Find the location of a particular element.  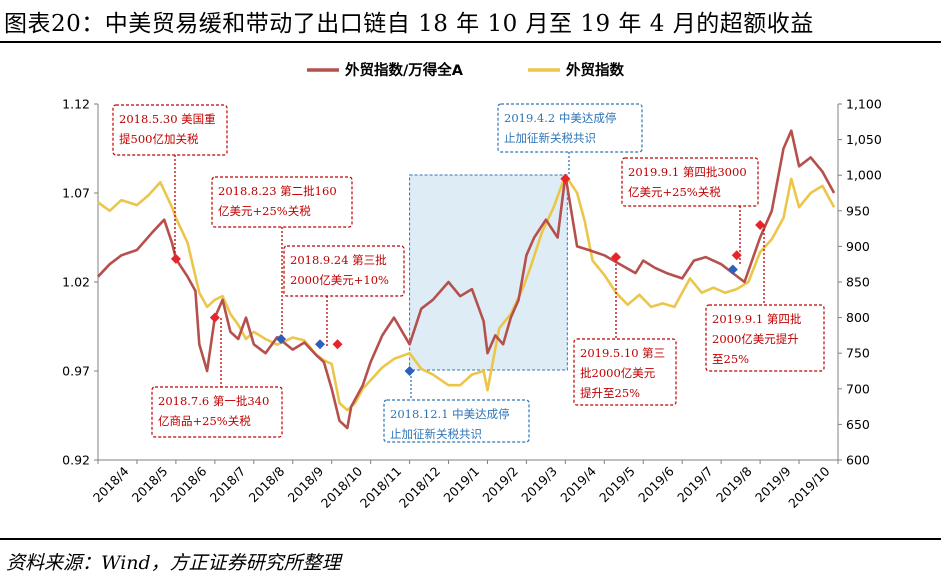

y-tick-left-label: 1.07 is located at coordinates (76, 193).